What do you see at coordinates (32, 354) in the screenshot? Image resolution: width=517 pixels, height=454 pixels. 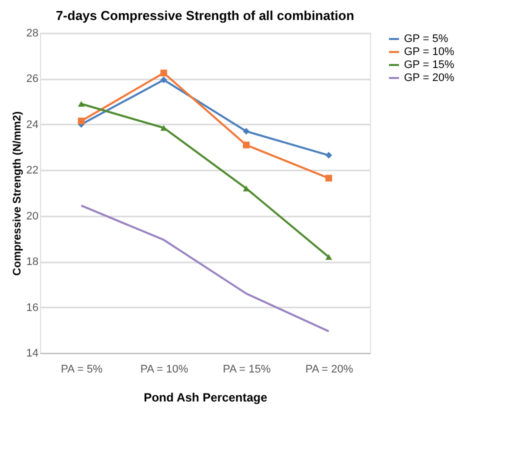 I see `y-tick-label: 14` at bounding box center [32, 354].